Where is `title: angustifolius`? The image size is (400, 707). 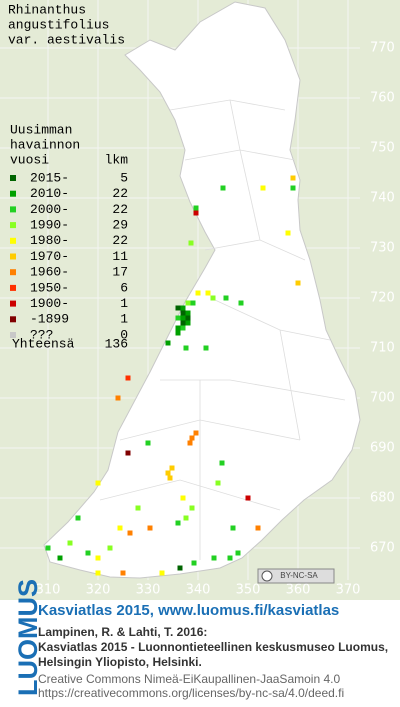 title: angustifolius is located at coordinates (58, 24).